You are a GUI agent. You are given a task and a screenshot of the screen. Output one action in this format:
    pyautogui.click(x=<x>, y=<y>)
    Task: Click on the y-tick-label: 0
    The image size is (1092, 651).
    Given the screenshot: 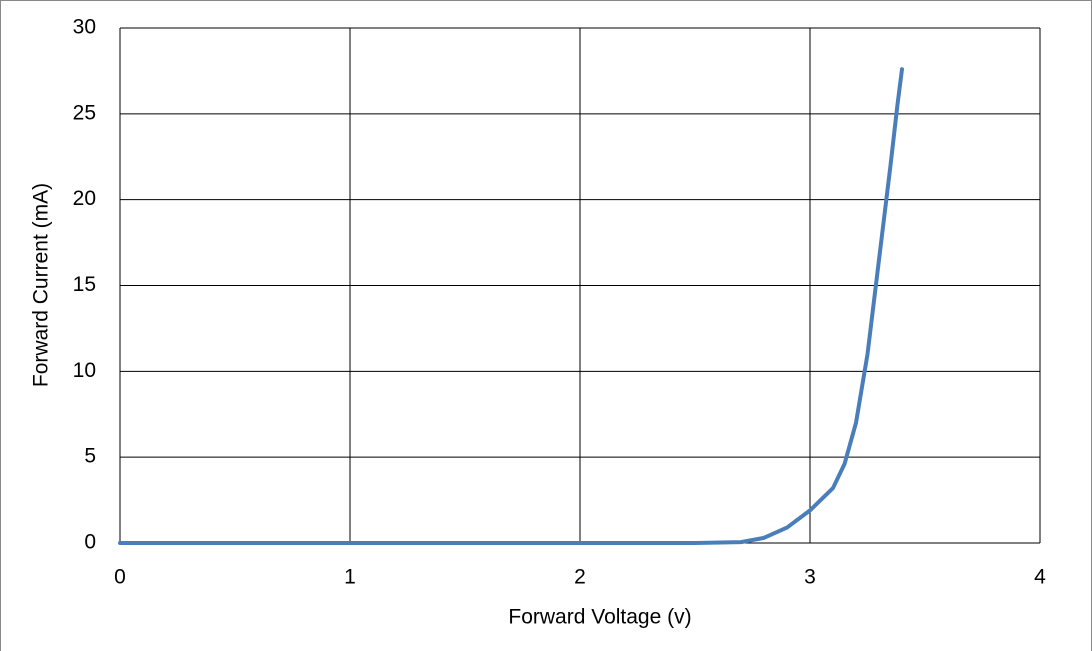 What is the action you would take?
    pyautogui.click(x=90, y=542)
    